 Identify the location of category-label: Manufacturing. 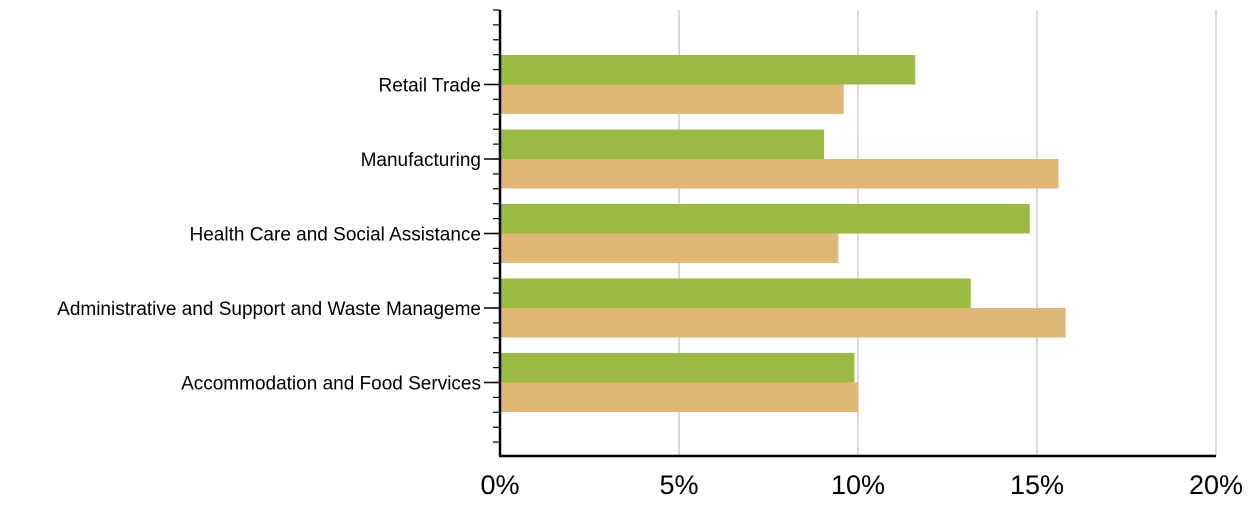
(421, 160).